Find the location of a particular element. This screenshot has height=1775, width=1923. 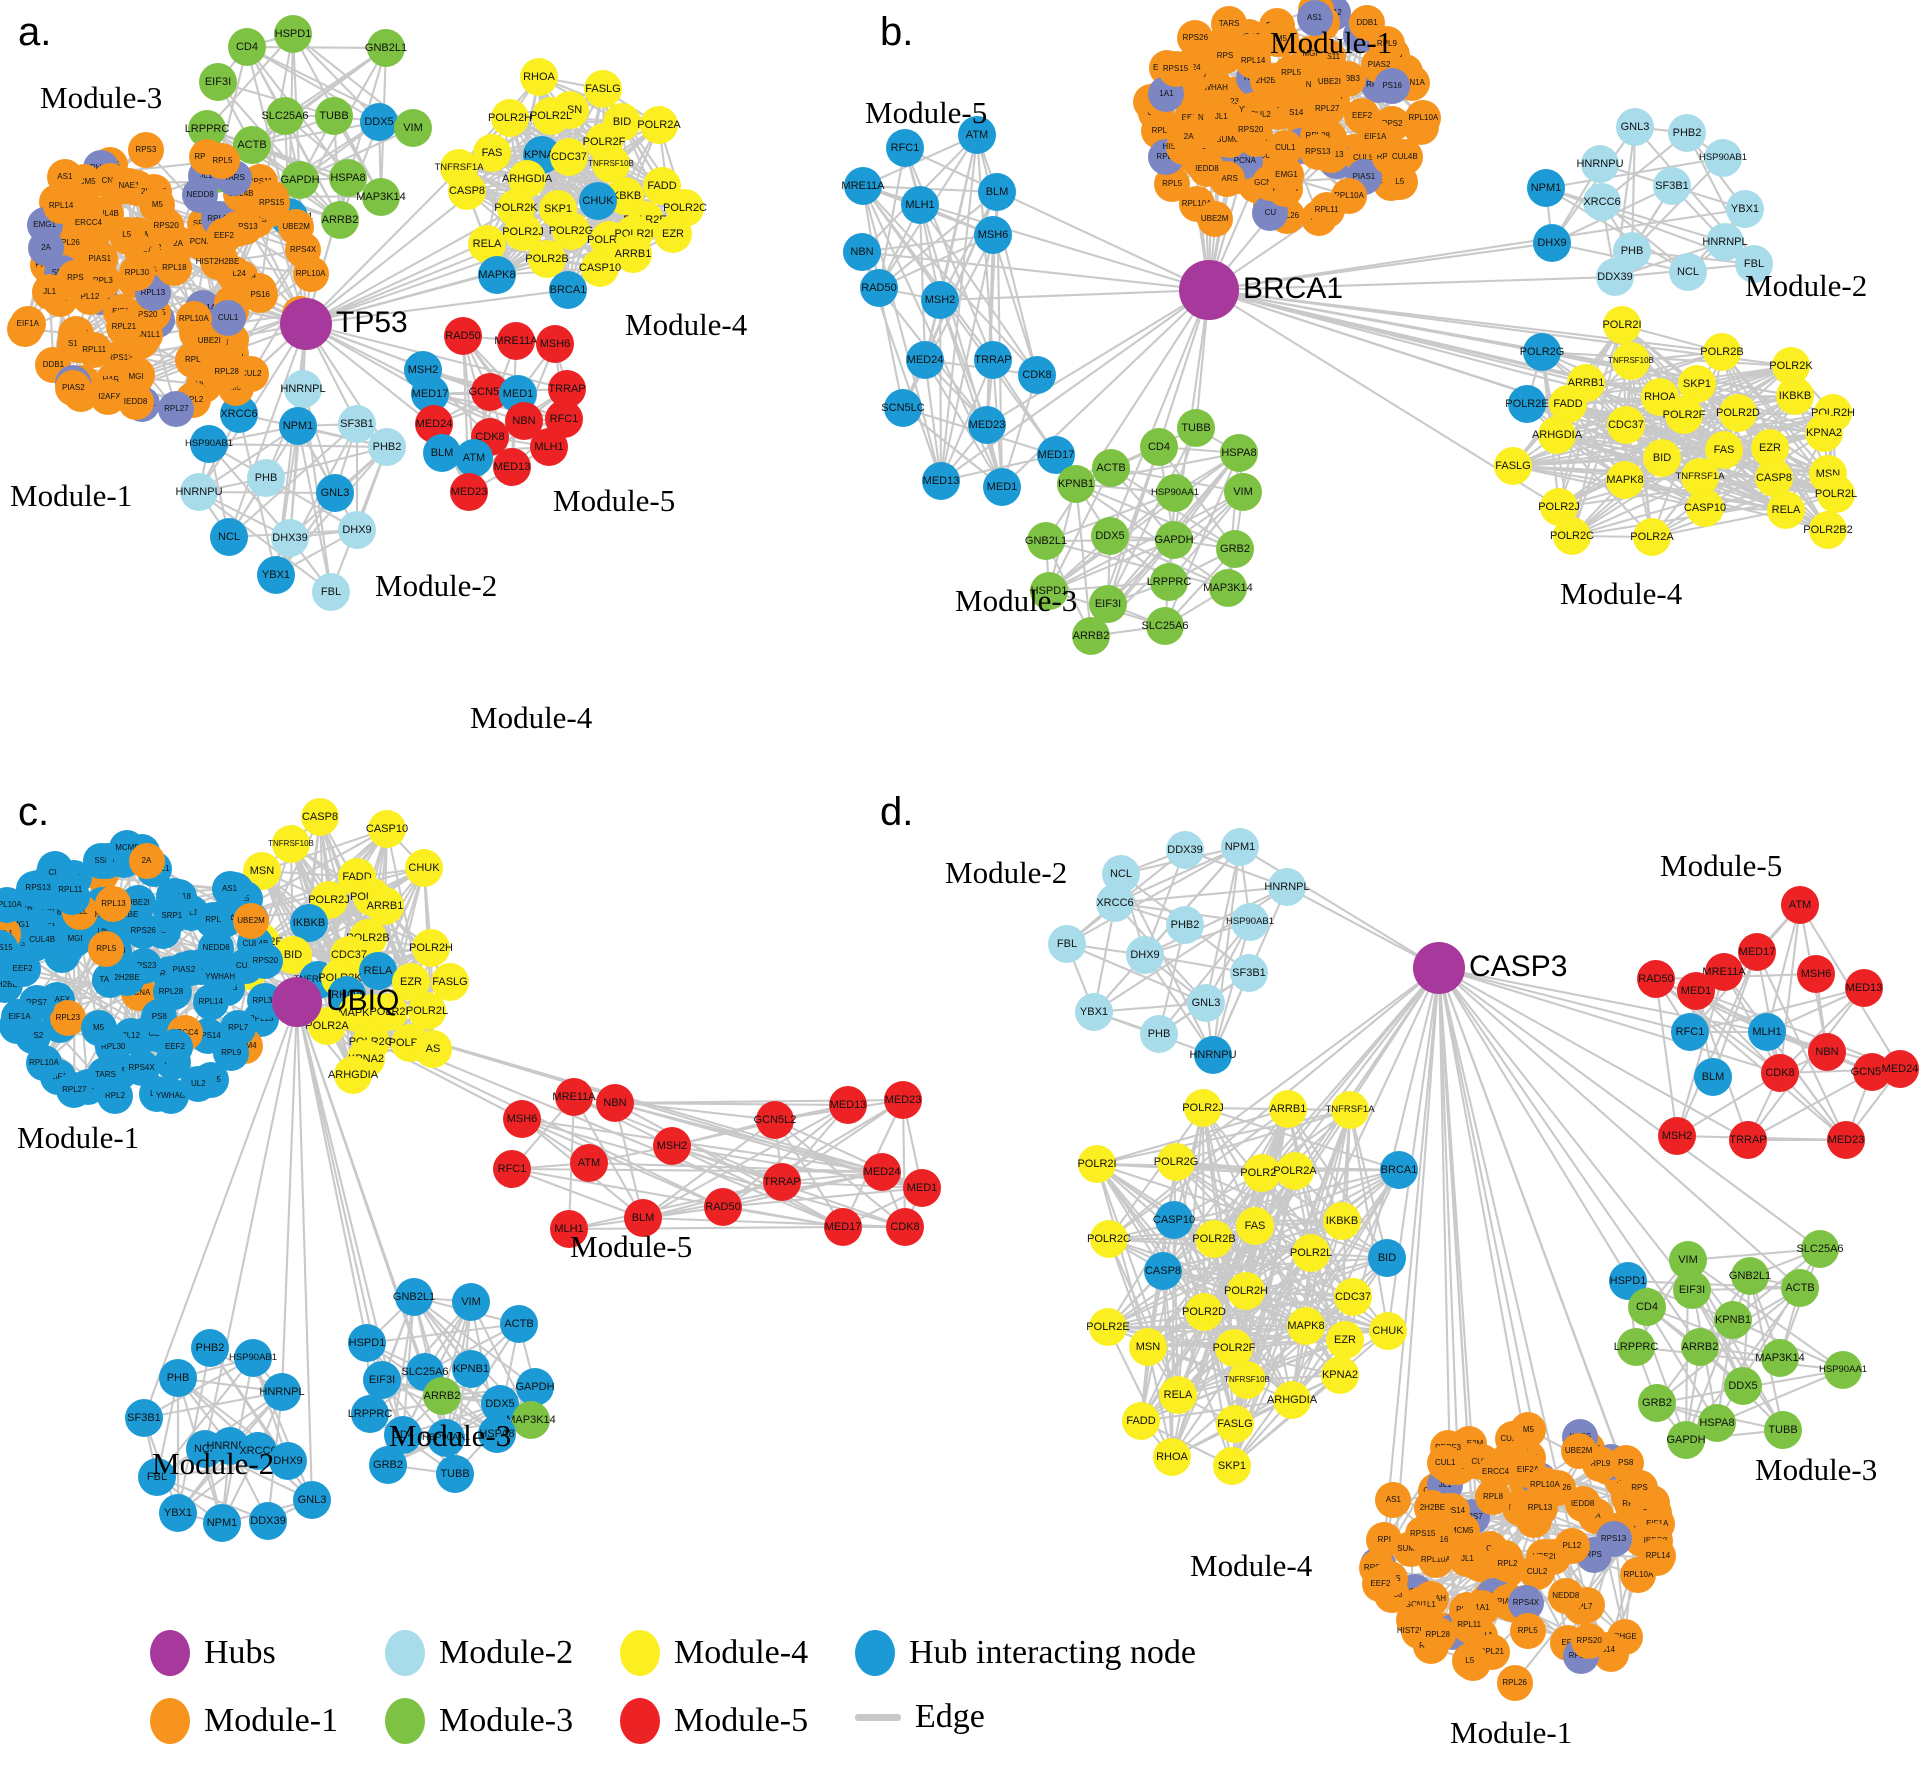

network-node: HSP90AA1 is located at coordinates (1175, 493).